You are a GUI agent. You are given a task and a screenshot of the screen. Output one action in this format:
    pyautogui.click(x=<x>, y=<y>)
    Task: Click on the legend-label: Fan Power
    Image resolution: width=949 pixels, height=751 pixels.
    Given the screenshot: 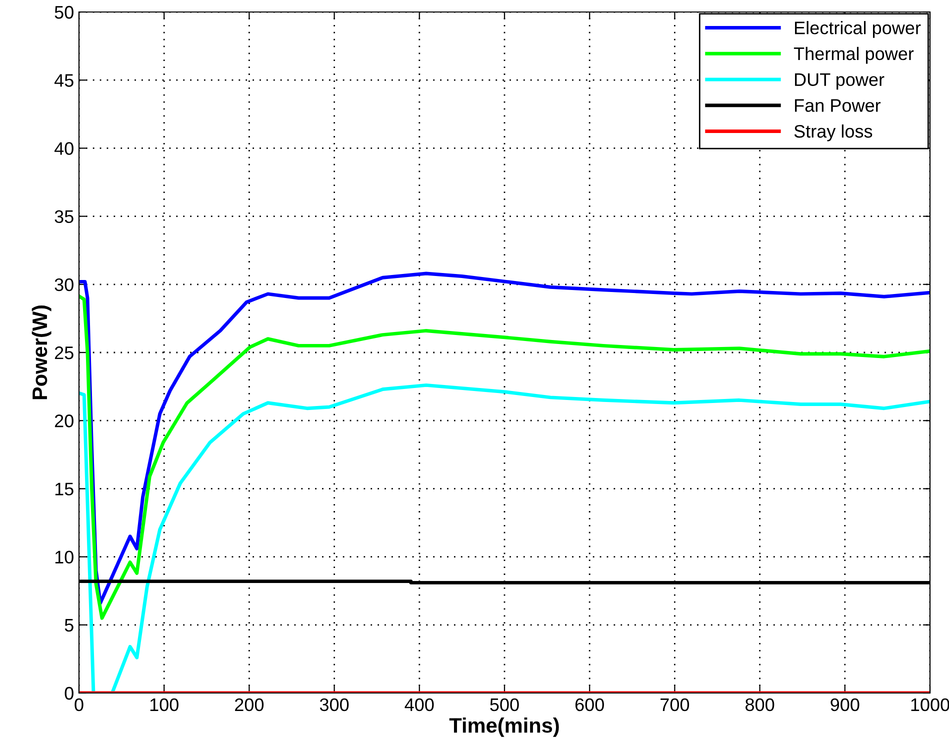 What is the action you would take?
    pyautogui.click(x=838, y=105)
    